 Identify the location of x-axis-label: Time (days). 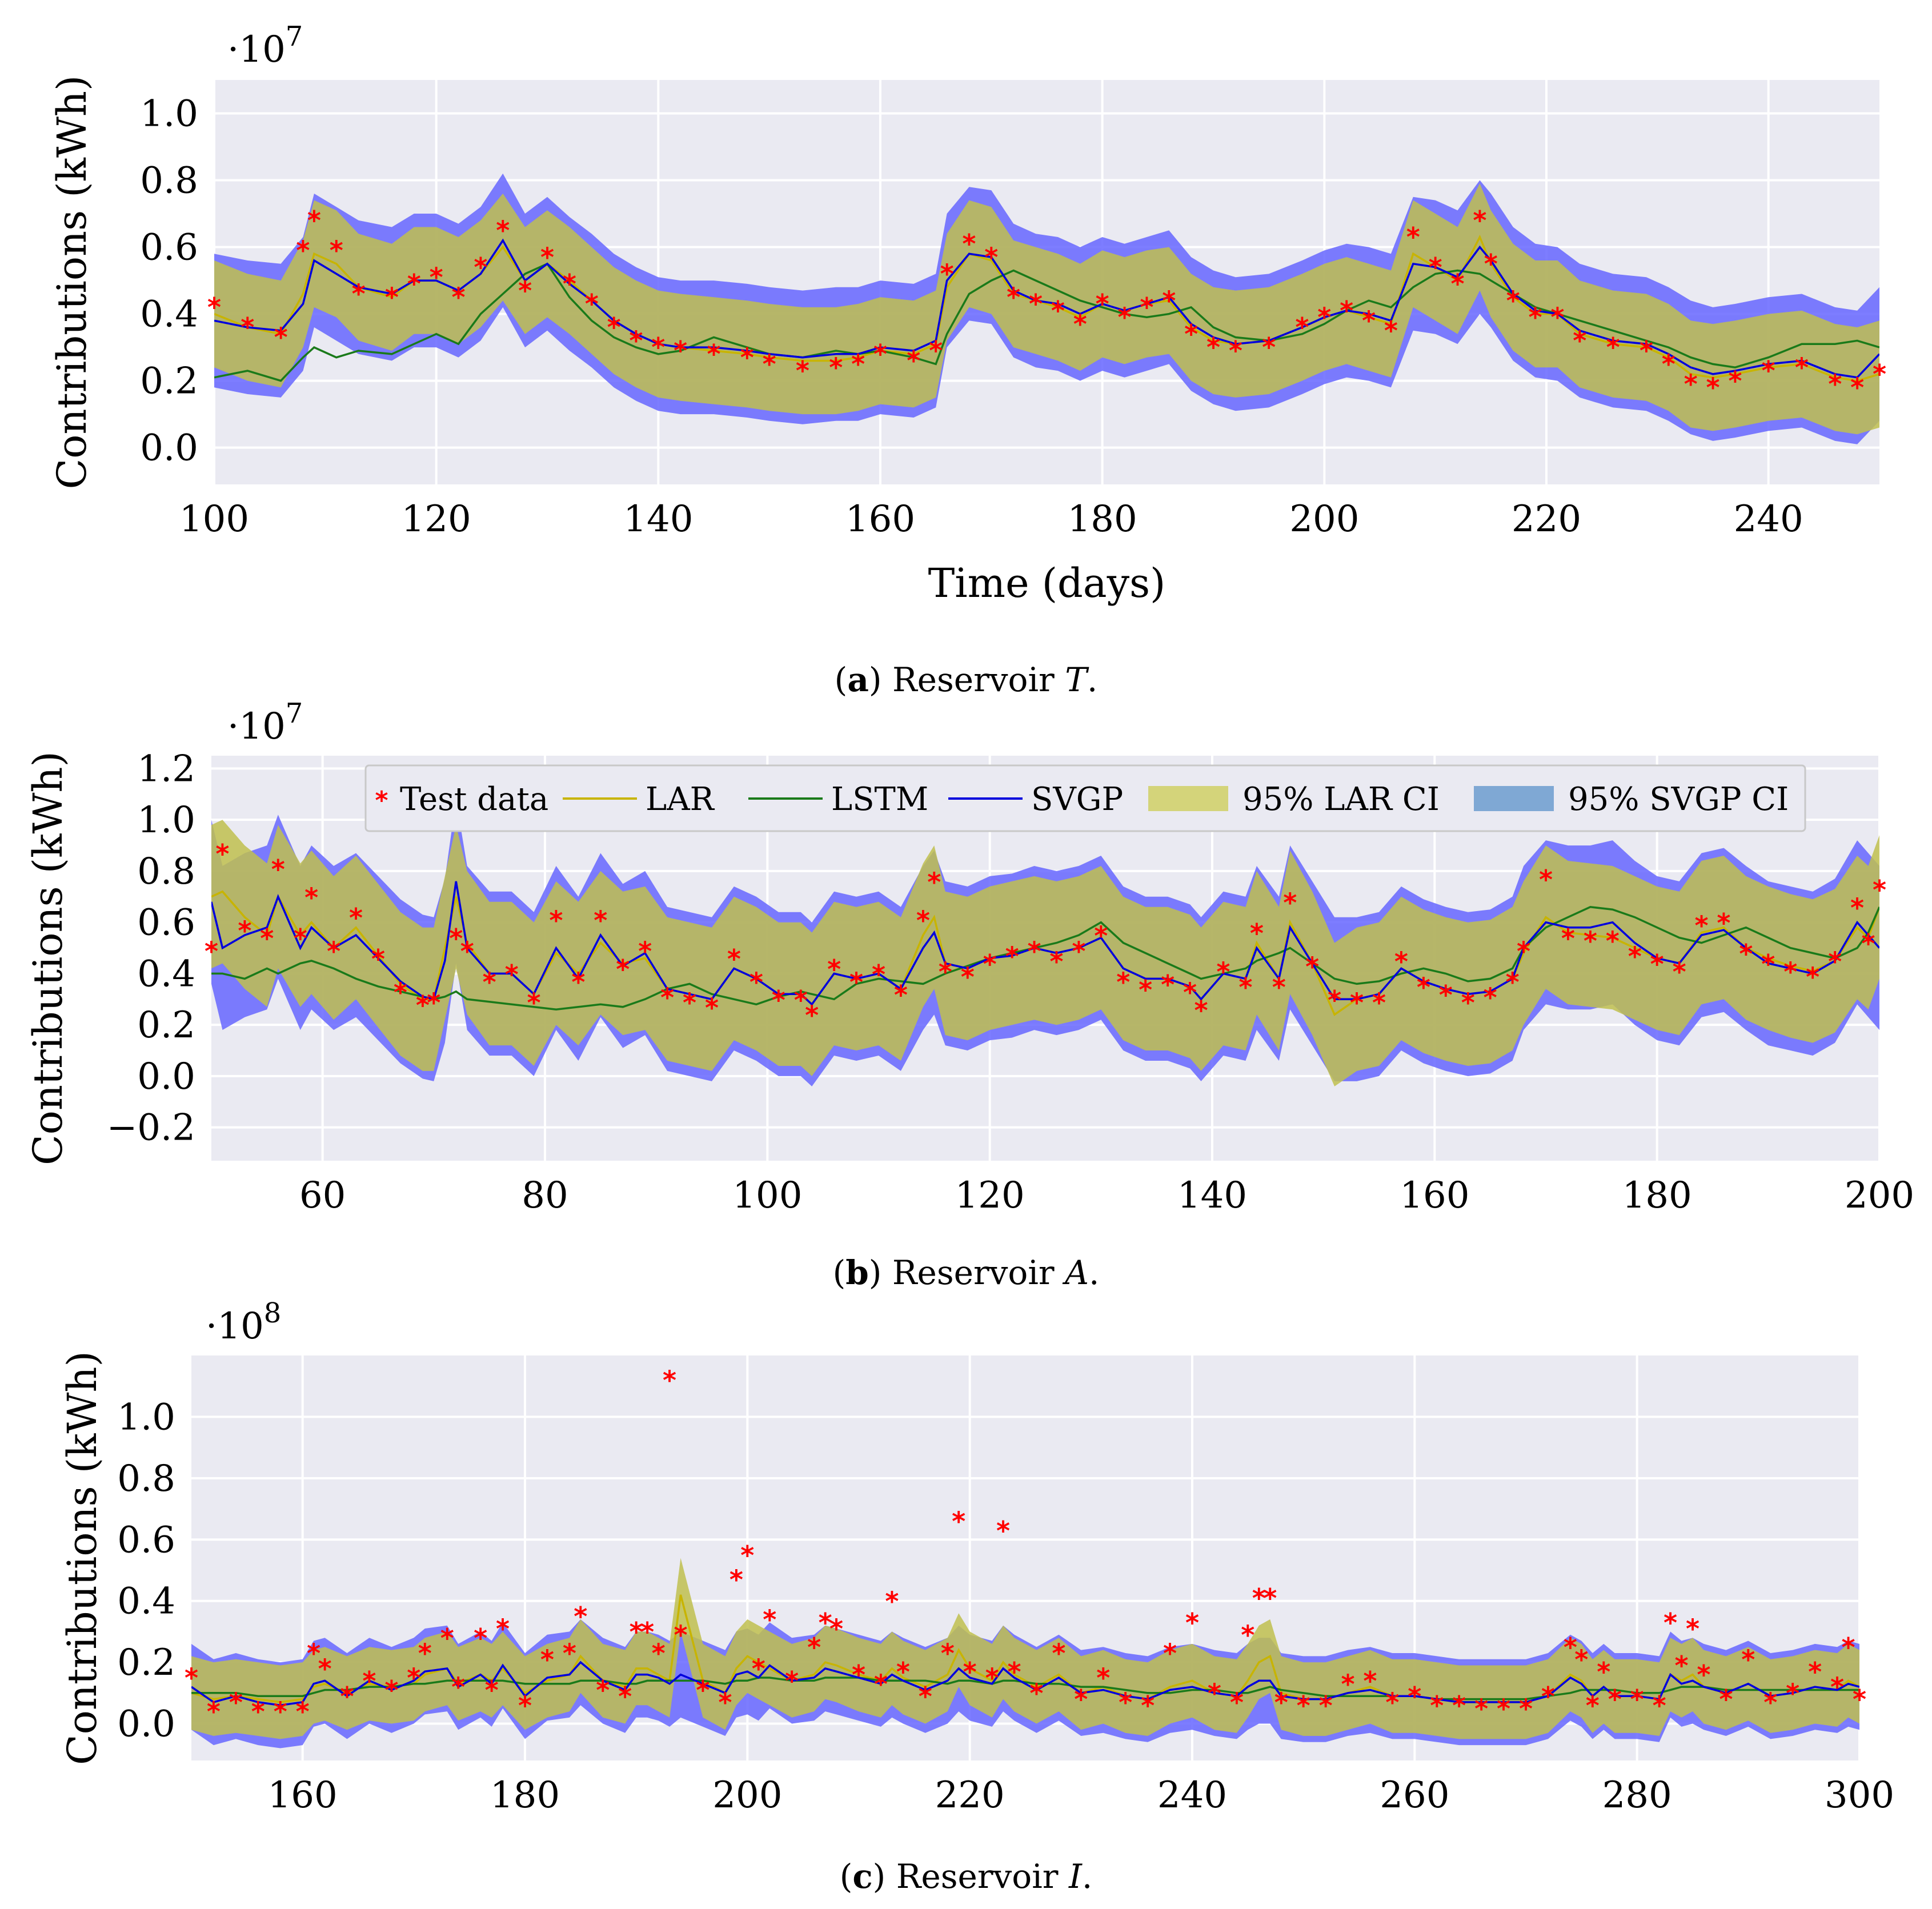
(1047, 583).